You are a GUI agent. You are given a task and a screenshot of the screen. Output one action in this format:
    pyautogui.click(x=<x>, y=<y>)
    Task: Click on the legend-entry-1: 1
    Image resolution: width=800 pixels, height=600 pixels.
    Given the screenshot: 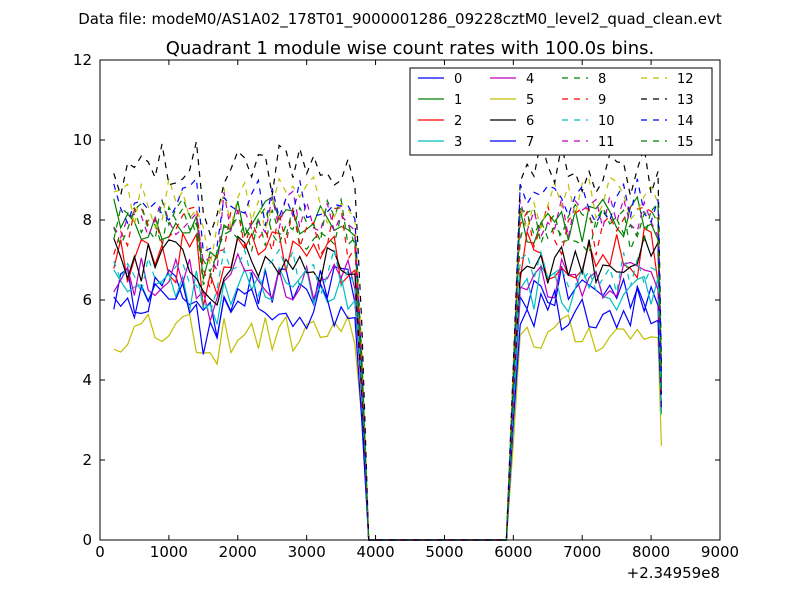 What is the action you would take?
    pyautogui.click(x=440, y=100)
    